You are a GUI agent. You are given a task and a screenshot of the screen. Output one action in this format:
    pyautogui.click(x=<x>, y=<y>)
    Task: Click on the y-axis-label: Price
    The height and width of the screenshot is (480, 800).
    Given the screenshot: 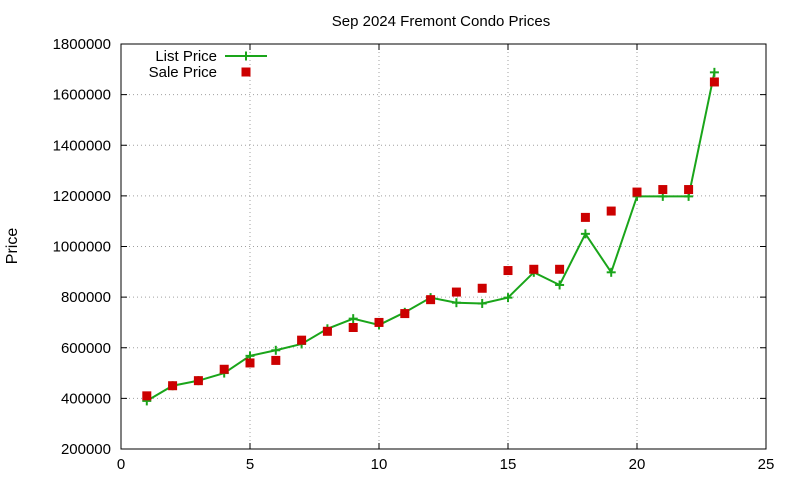 What is the action you would take?
    pyautogui.click(x=12, y=246)
    